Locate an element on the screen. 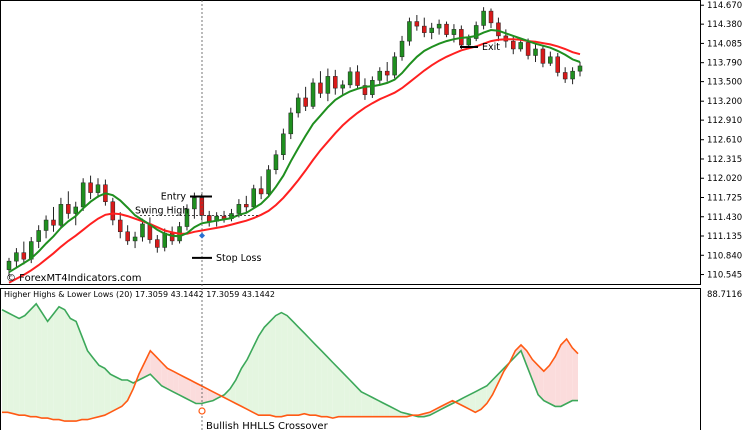 The height and width of the screenshot is (430, 750). entry-signal-diamond is located at coordinates (202, 235).